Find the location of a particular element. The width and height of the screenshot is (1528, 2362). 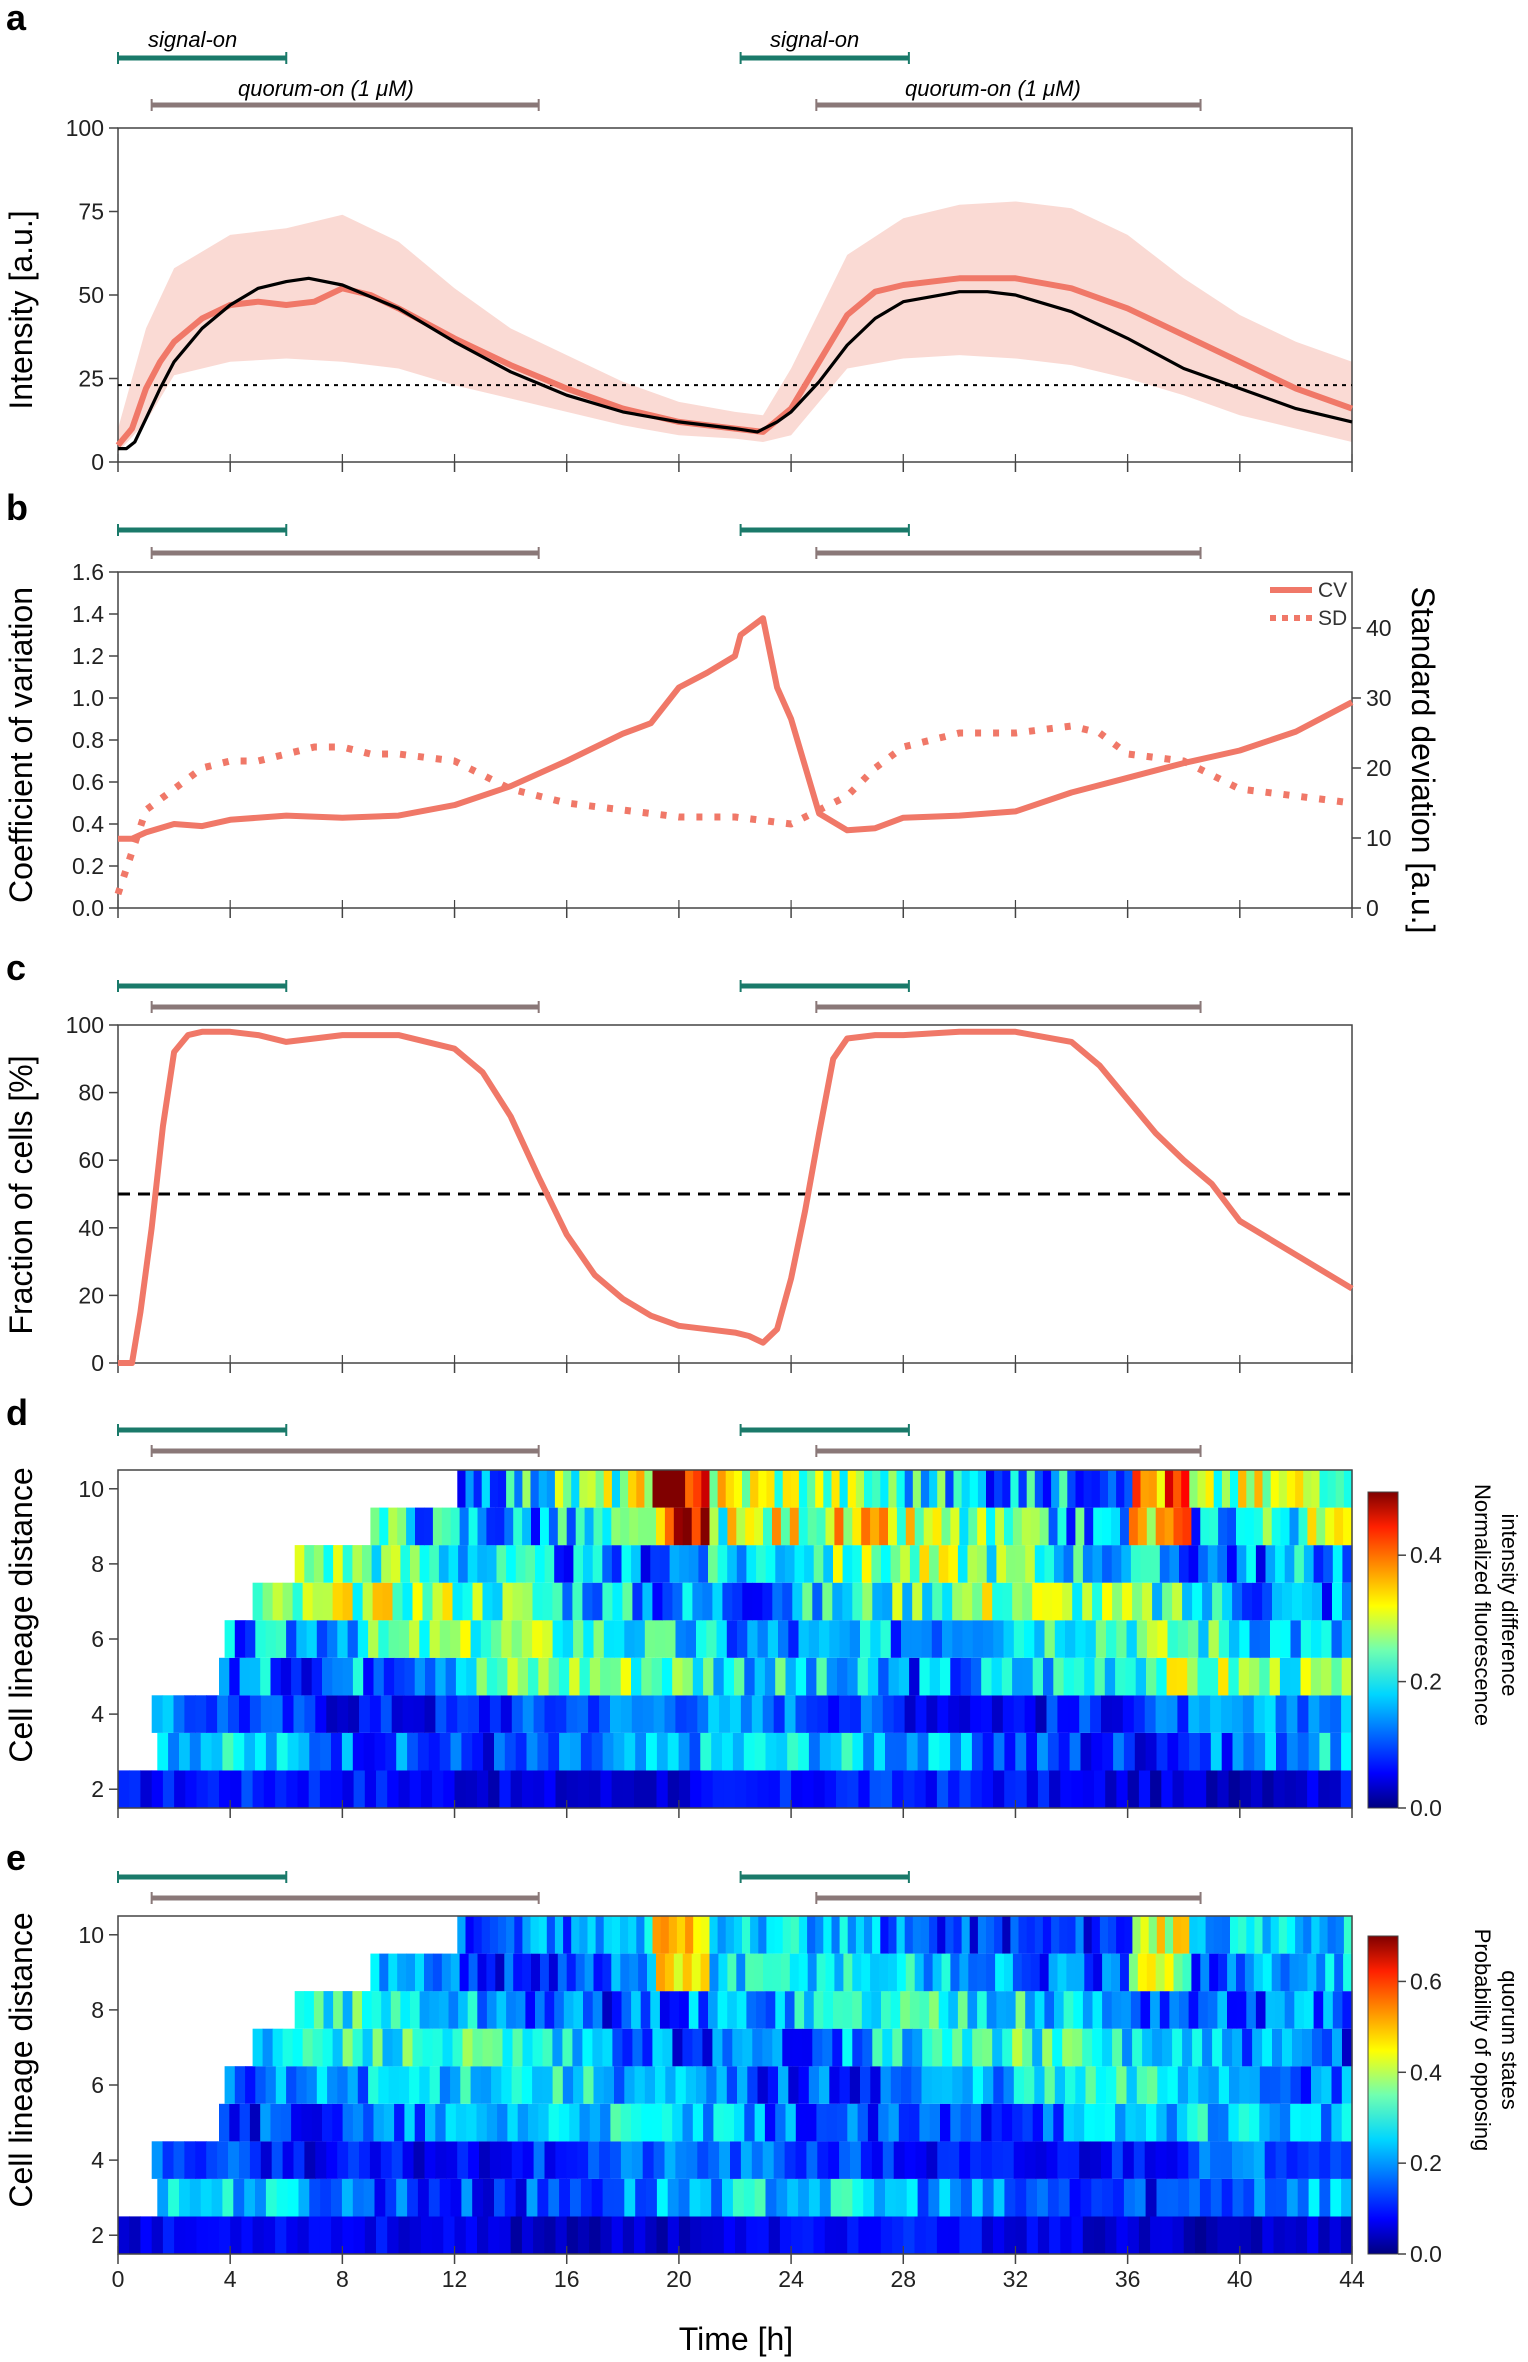

x-tick-label: 12 is located at coordinates (455, 2279).